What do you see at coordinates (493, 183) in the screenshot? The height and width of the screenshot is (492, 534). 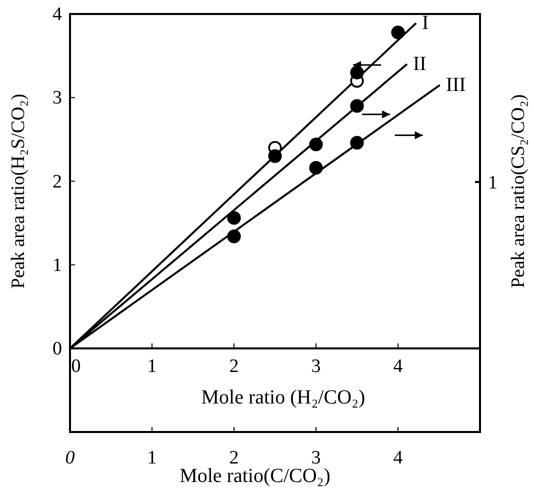 I see `text: 1` at bounding box center [493, 183].